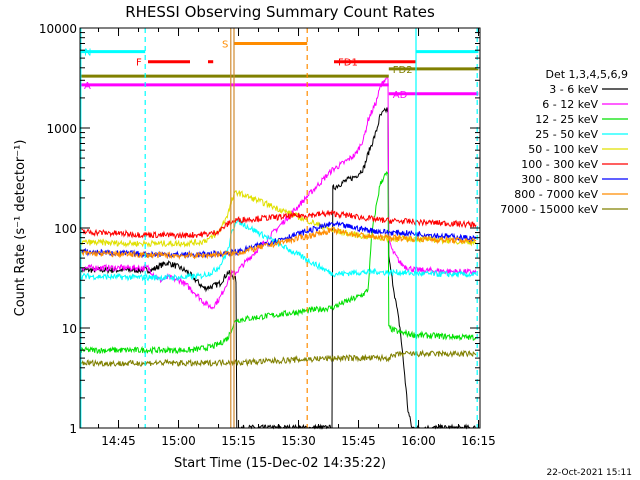 This screenshot has width=640, height=480. Describe the element at coordinates (559, 179) in the screenshot. I see `legend-entry: 300 - 800 keV` at that location.